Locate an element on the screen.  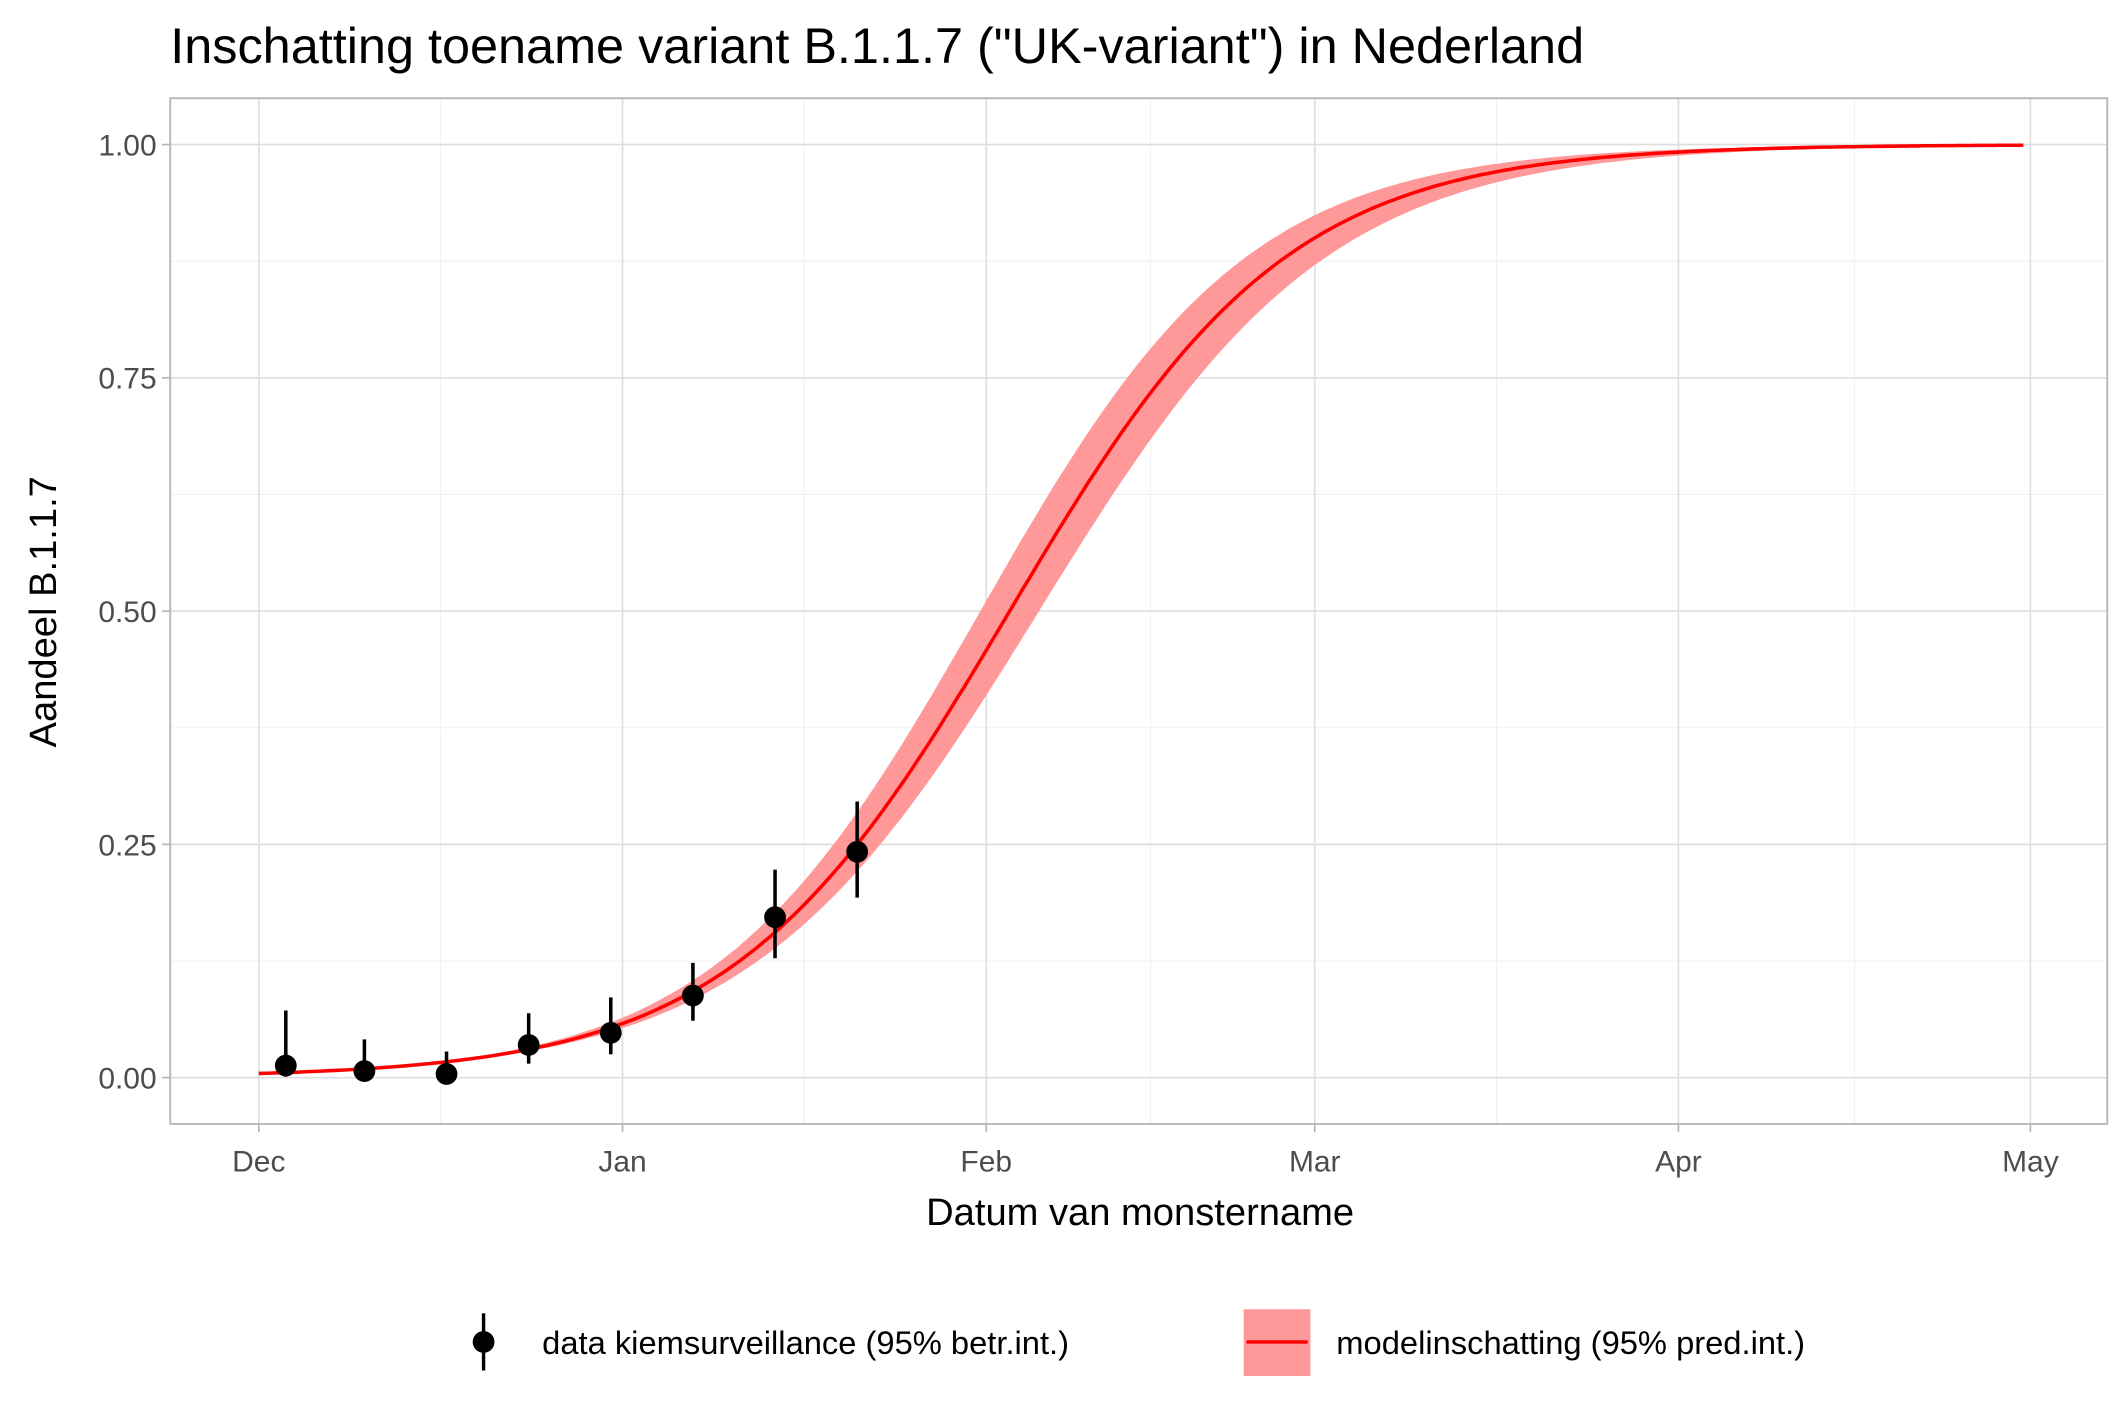
x-tick-label: Jan is located at coordinates (622, 1162).